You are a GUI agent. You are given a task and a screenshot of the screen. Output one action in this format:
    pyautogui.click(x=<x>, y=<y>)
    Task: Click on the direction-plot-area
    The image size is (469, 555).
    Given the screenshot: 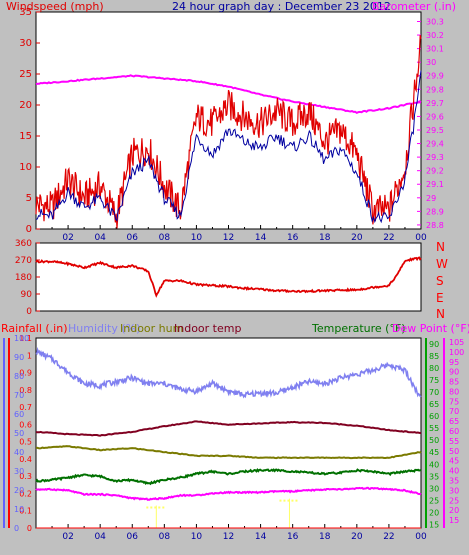 What is the action you would take?
    pyautogui.click(x=228, y=277)
    